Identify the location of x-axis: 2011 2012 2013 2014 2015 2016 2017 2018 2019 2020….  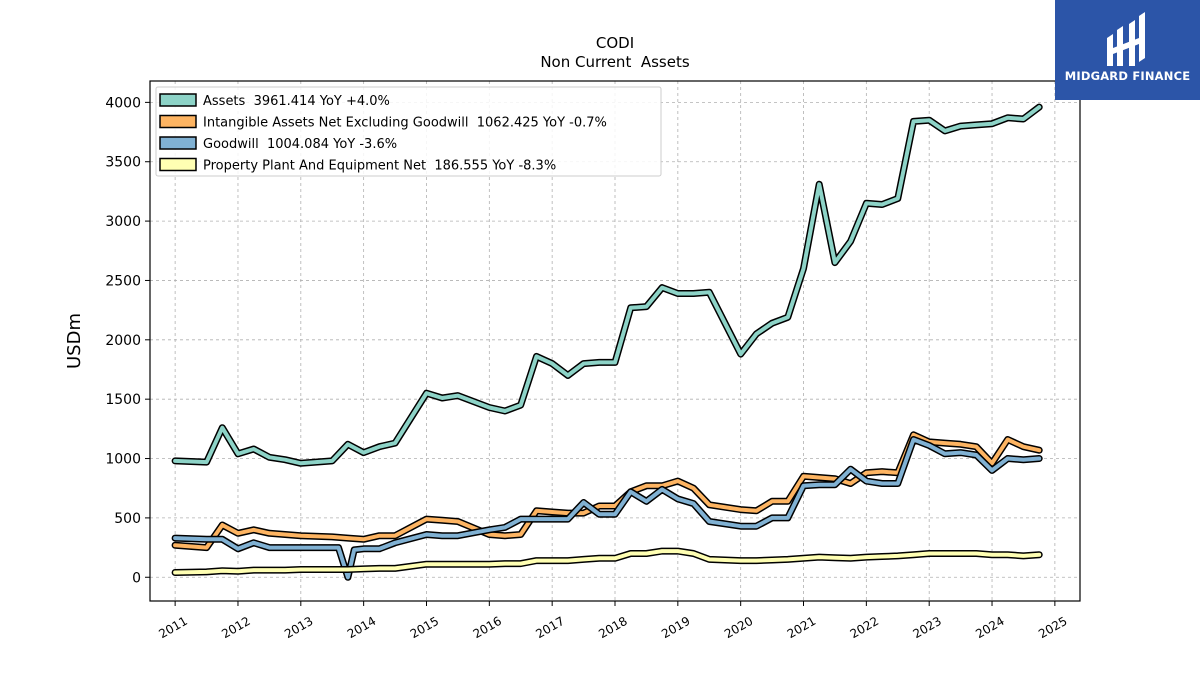
(613, 621).